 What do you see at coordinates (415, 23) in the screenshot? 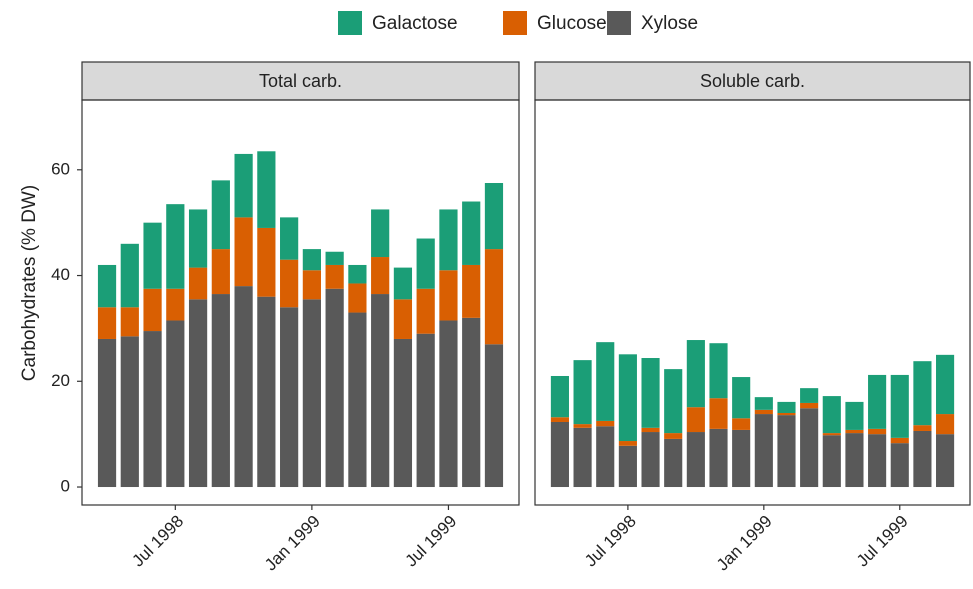
I see `legend-label: Galactose` at bounding box center [415, 23].